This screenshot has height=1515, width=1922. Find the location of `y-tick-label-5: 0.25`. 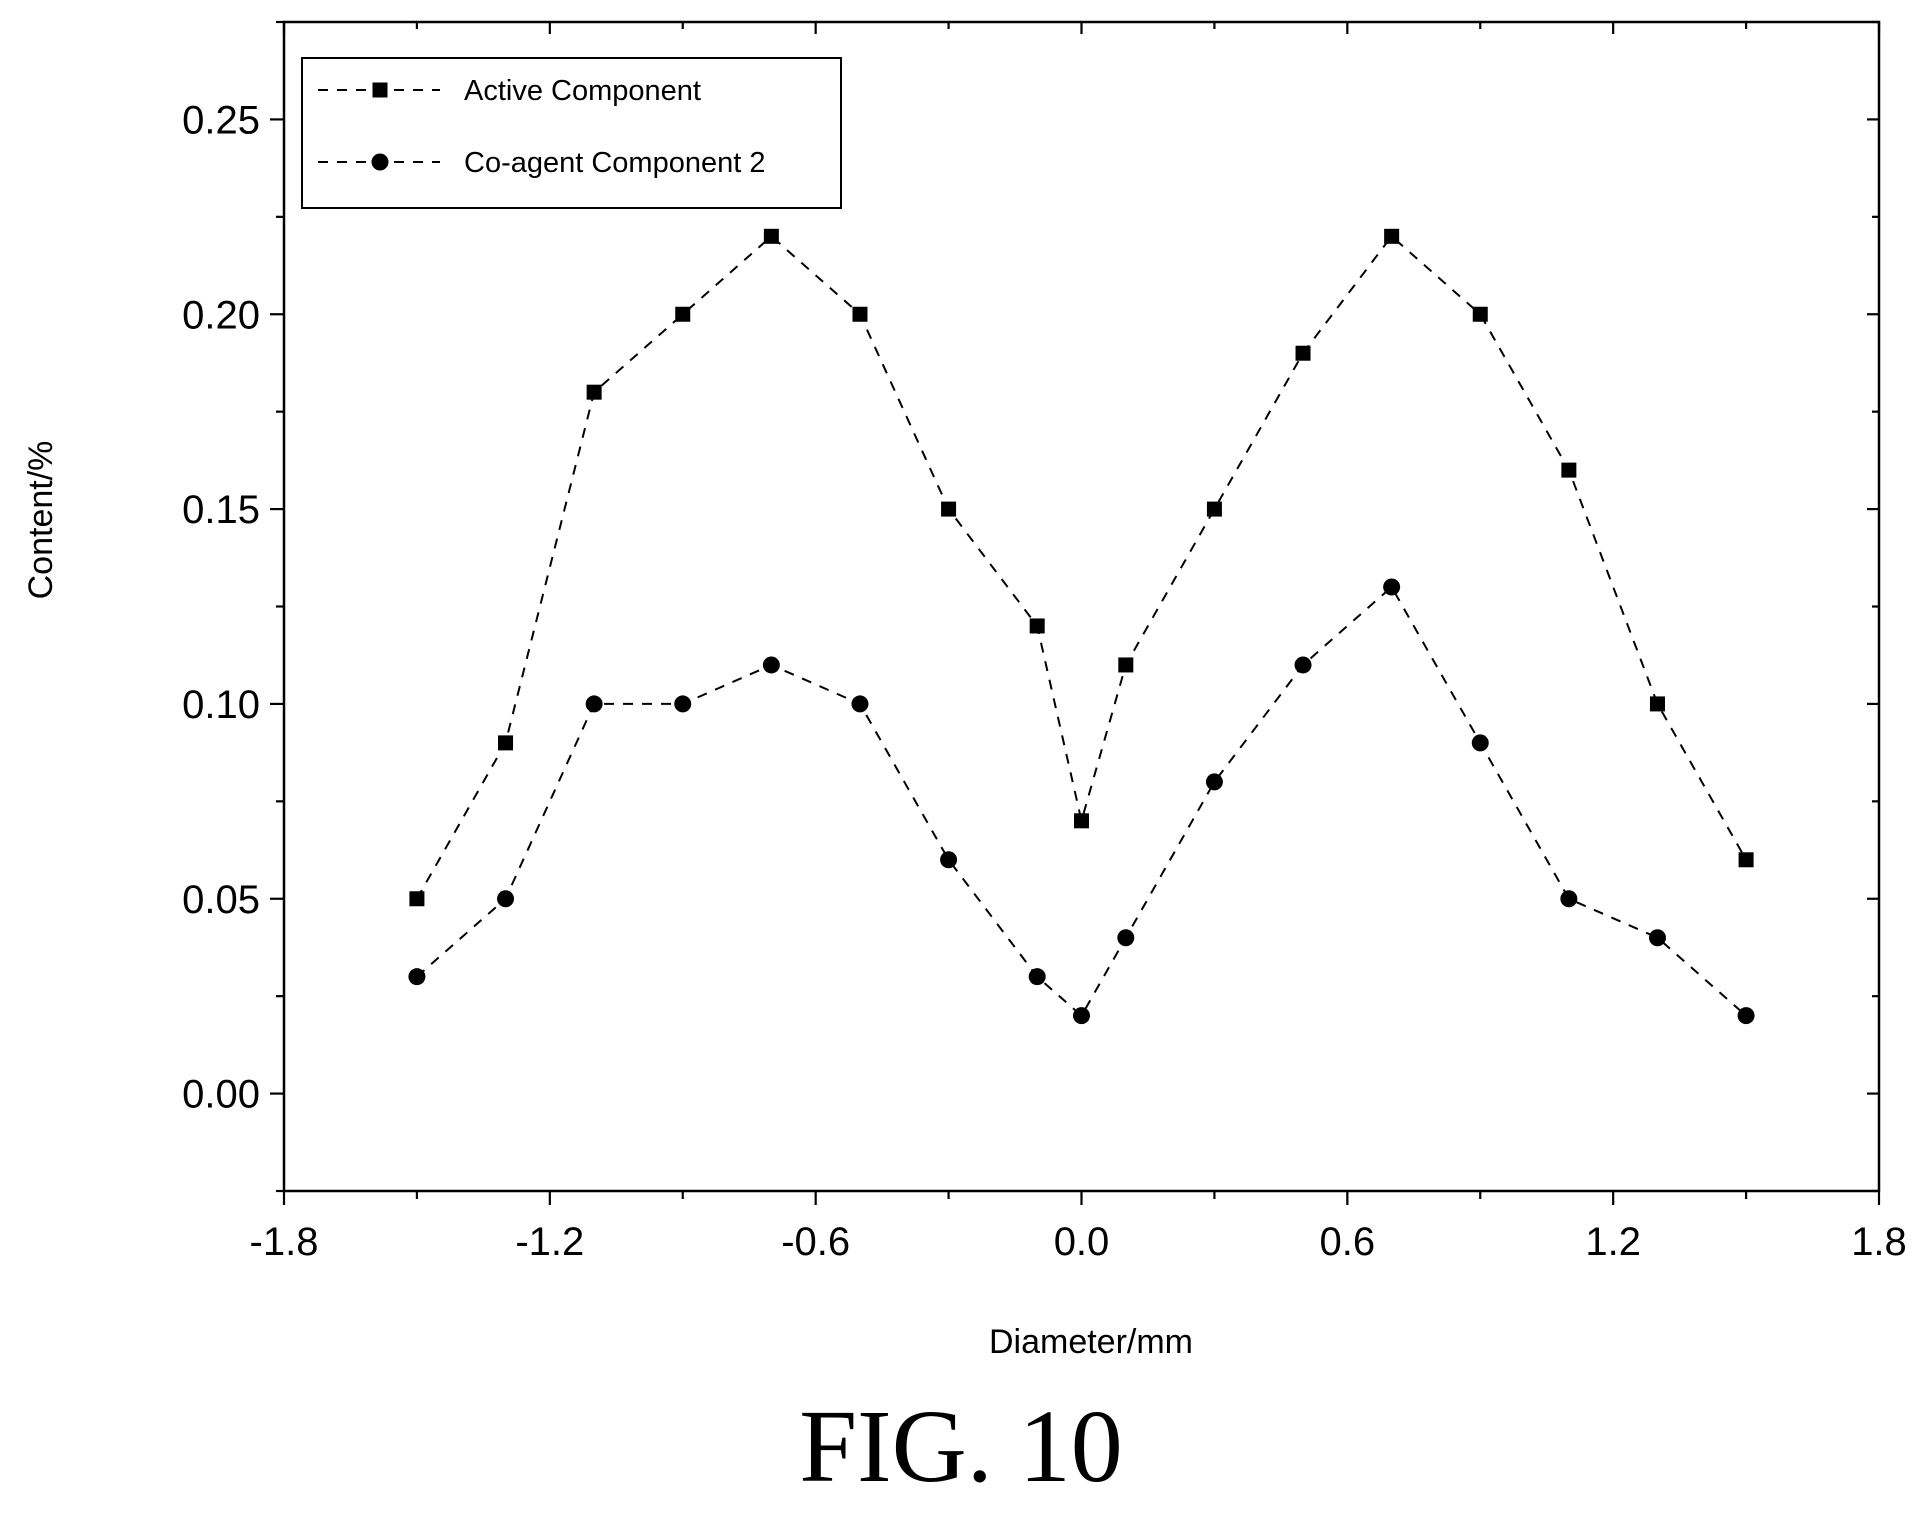

y-tick-label-5: 0.25 is located at coordinates (221, 120).